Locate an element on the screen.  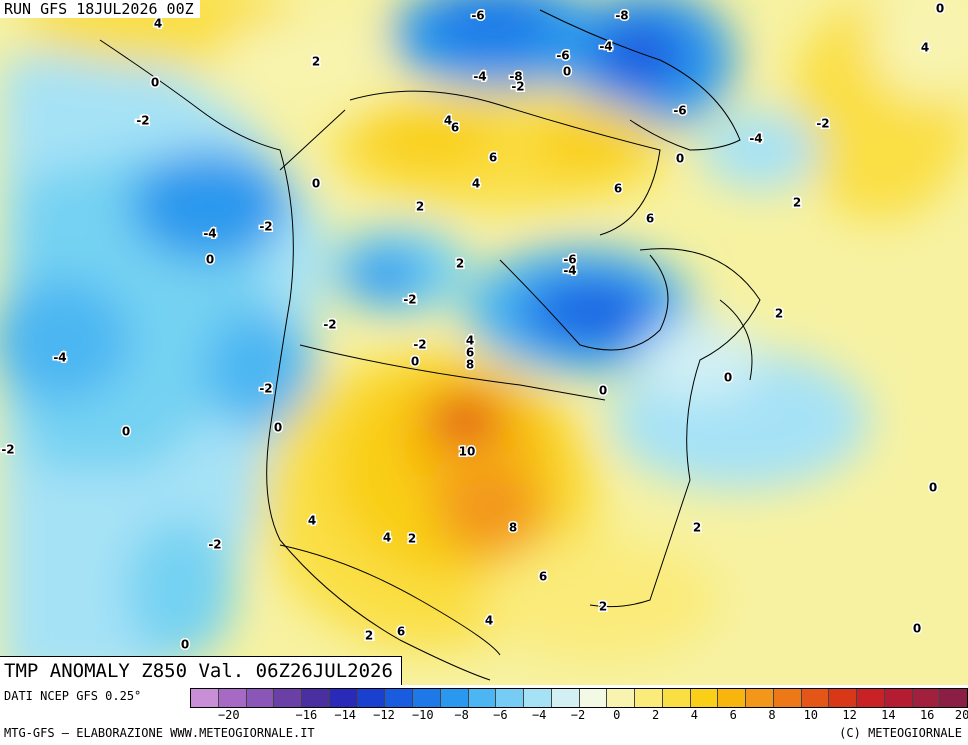
scale-tick-label: −2 is located at coordinates (578, 715).